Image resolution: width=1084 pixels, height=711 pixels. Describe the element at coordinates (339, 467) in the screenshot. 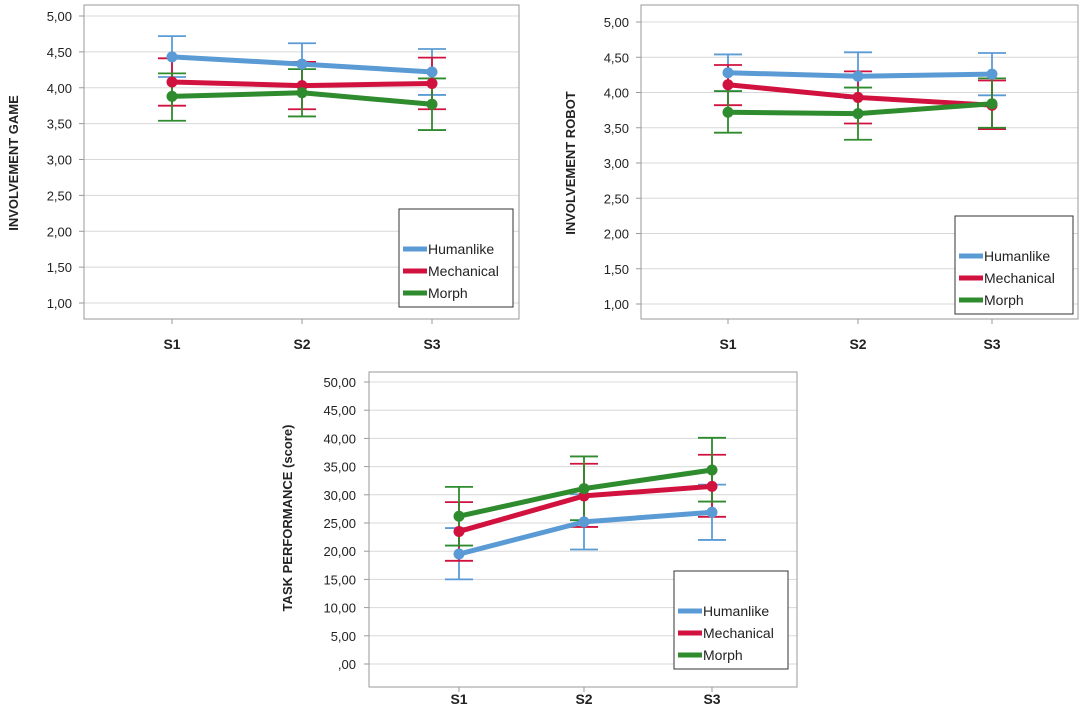

I see `y-tick-label: 35,00` at that location.